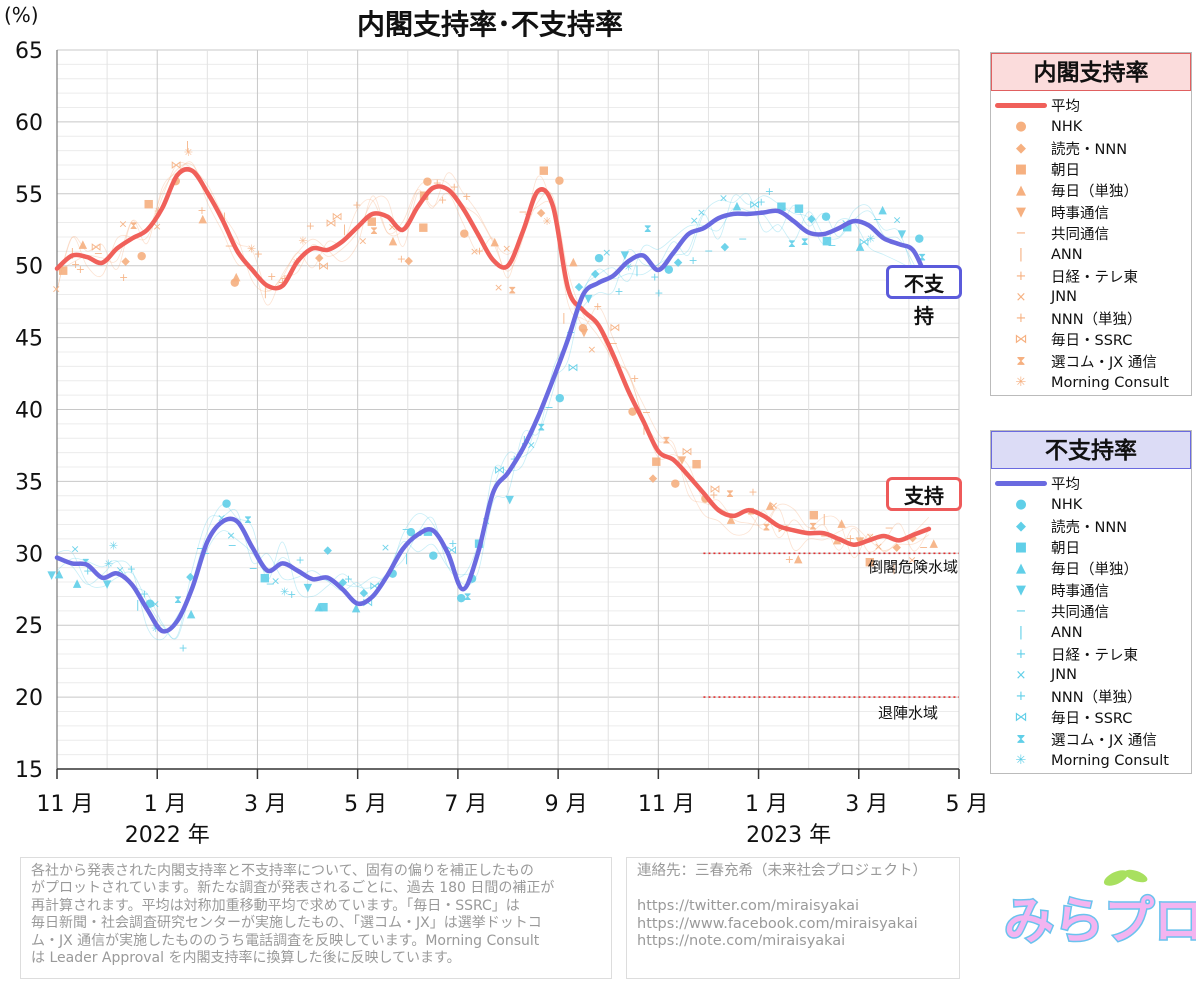  Describe the element at coordinates (1091, 318) in the screenshot. I see `legend-item: + NNN（単独）` at that location.